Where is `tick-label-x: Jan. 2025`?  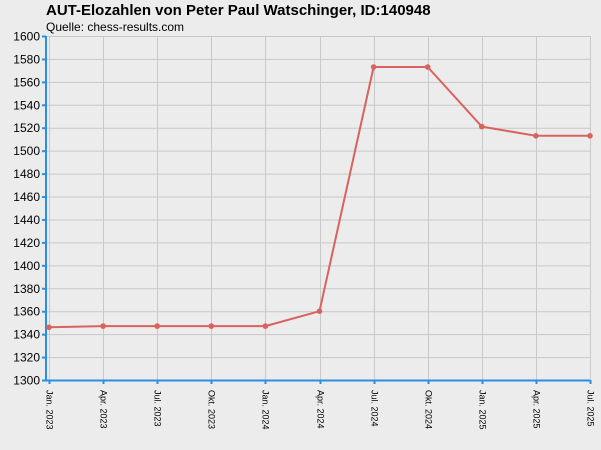 tick-label-x: Jan. 2025 is located at coordinates (483, 410).